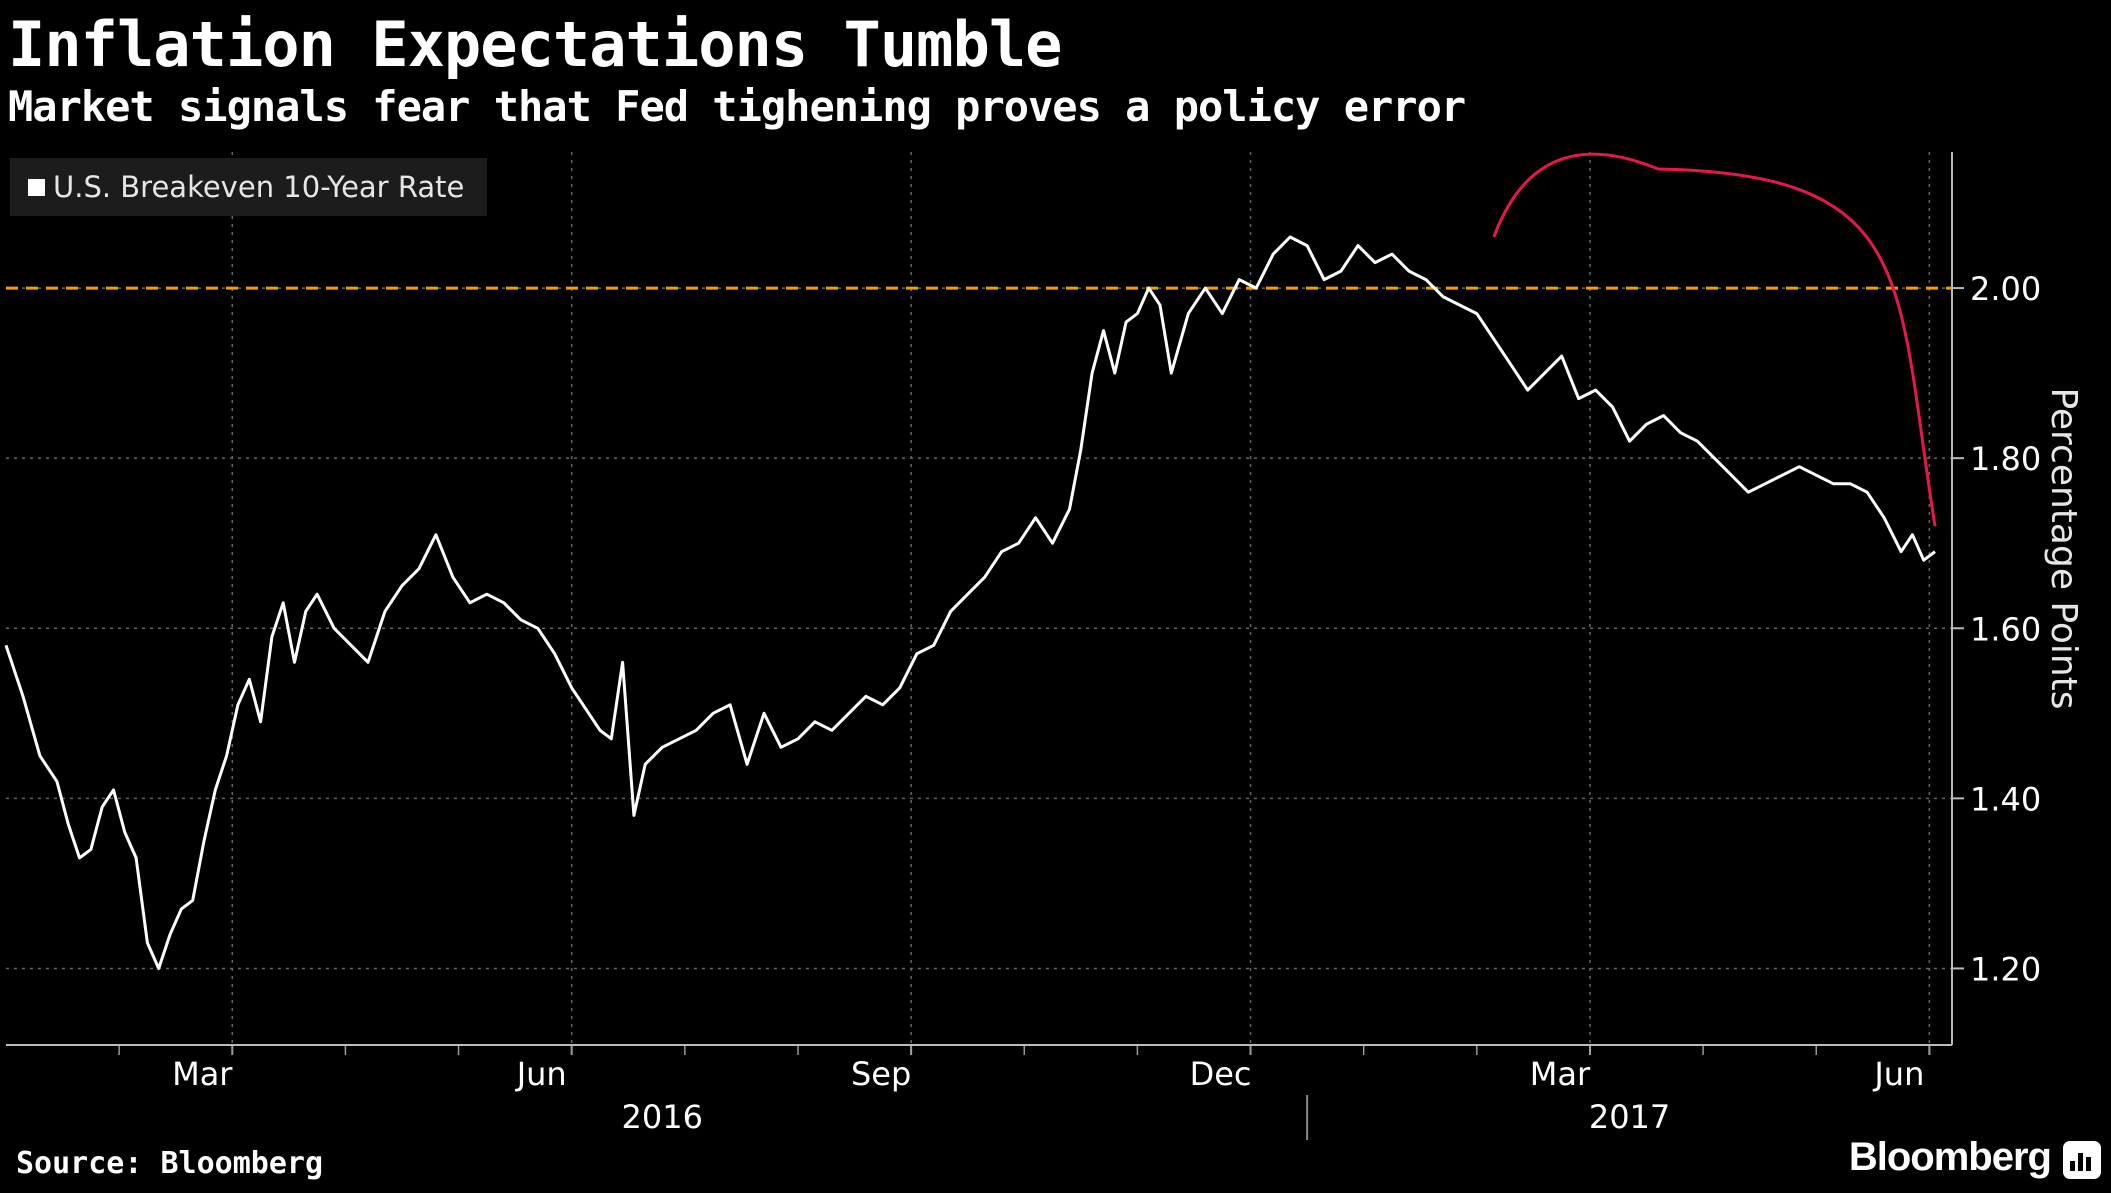 Image resolution: width=2111 pixels, height=1193 pixels. Describe the element at coordinates (2082, 1160) in the screenshot. I see `bloomberg-chart-icon` at that location.